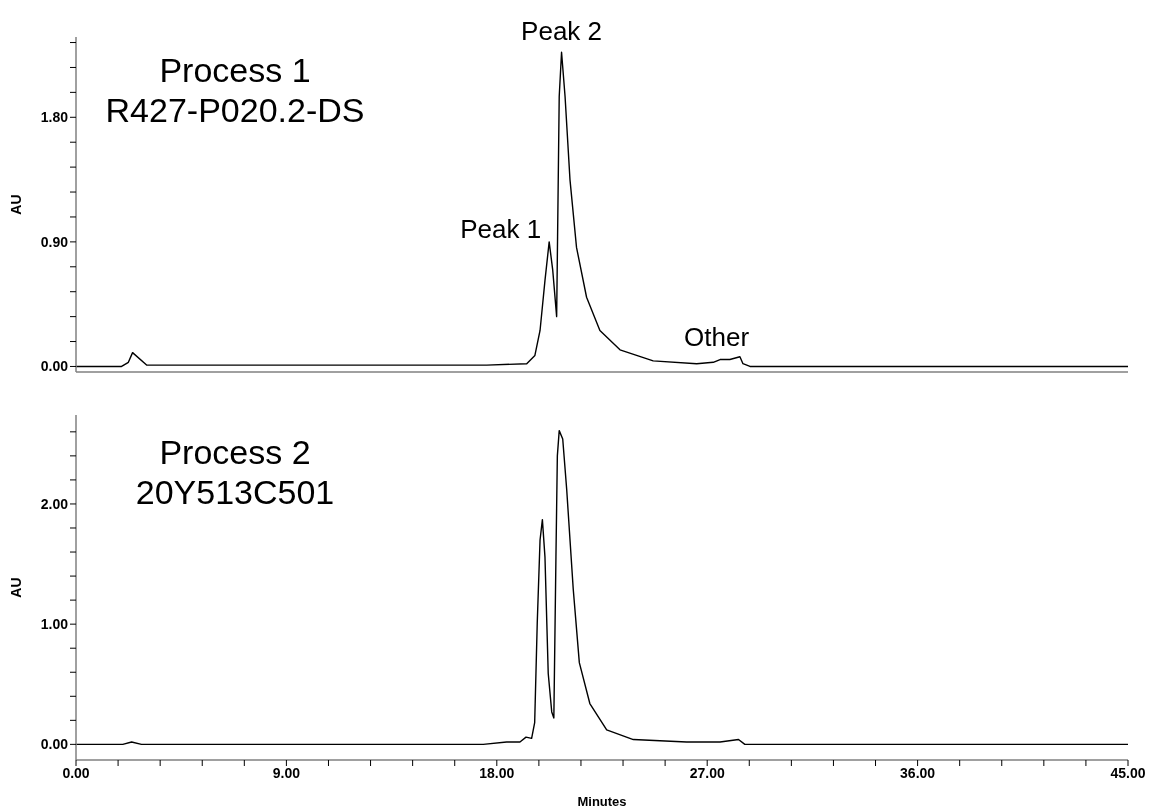 The image size is (1152, 810). What do you see at coordinates (76, 772) in the screenshot?
I see `x-tick-label: 0.00` at bounding box center [76, 772].